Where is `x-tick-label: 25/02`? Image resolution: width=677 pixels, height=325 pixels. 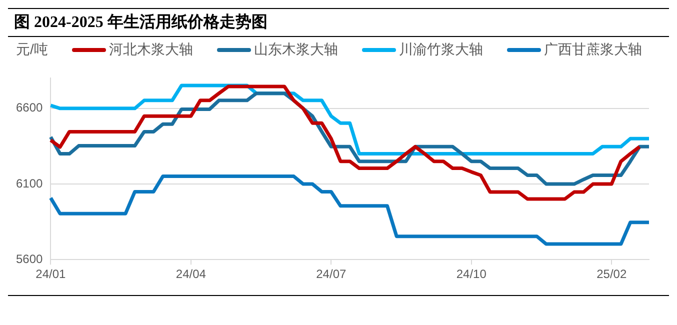
x-tick-label: 25/02 is located at coordinates (611, 274).